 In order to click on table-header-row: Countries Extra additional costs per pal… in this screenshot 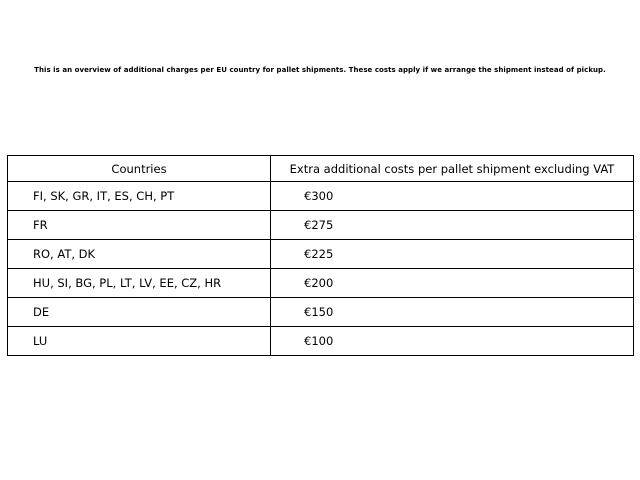, I will do `click(320, 168)`.